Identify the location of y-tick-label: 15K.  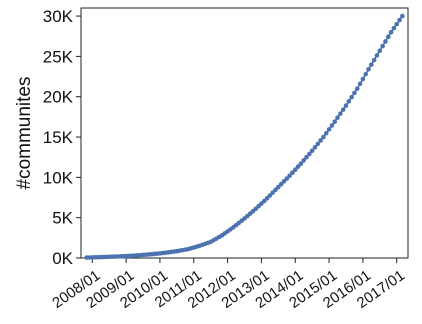
(58, 137).